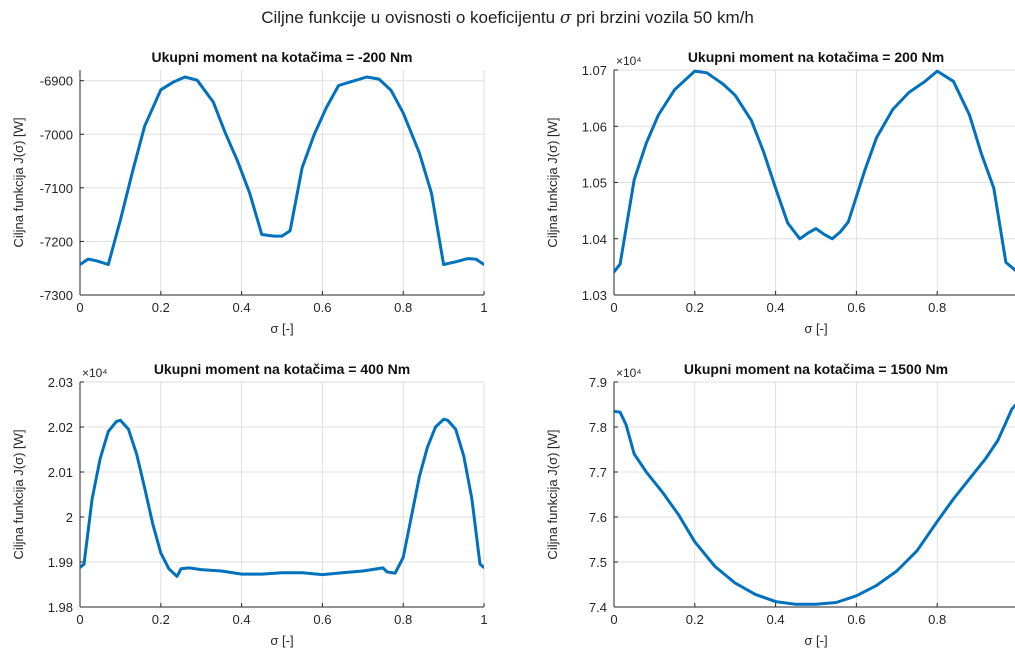 Image resolution: width=1015 pixels, height=655 pixels. What do you see at coordinates (565, 18) in the screenshot?
I see `figure-title-symbol: σ` at bounding box center [565, 18].